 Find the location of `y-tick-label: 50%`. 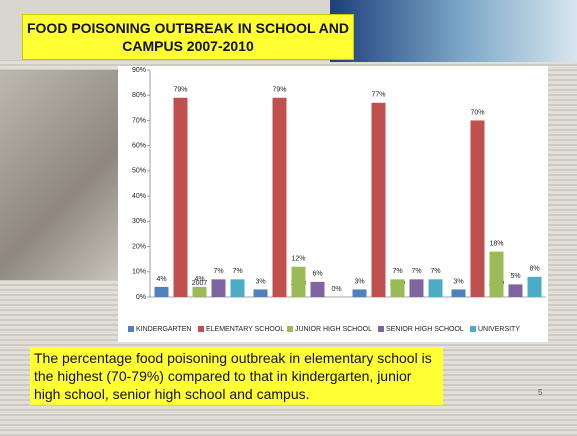

y-tick-label: 50% is located at coordinates (139, 171).